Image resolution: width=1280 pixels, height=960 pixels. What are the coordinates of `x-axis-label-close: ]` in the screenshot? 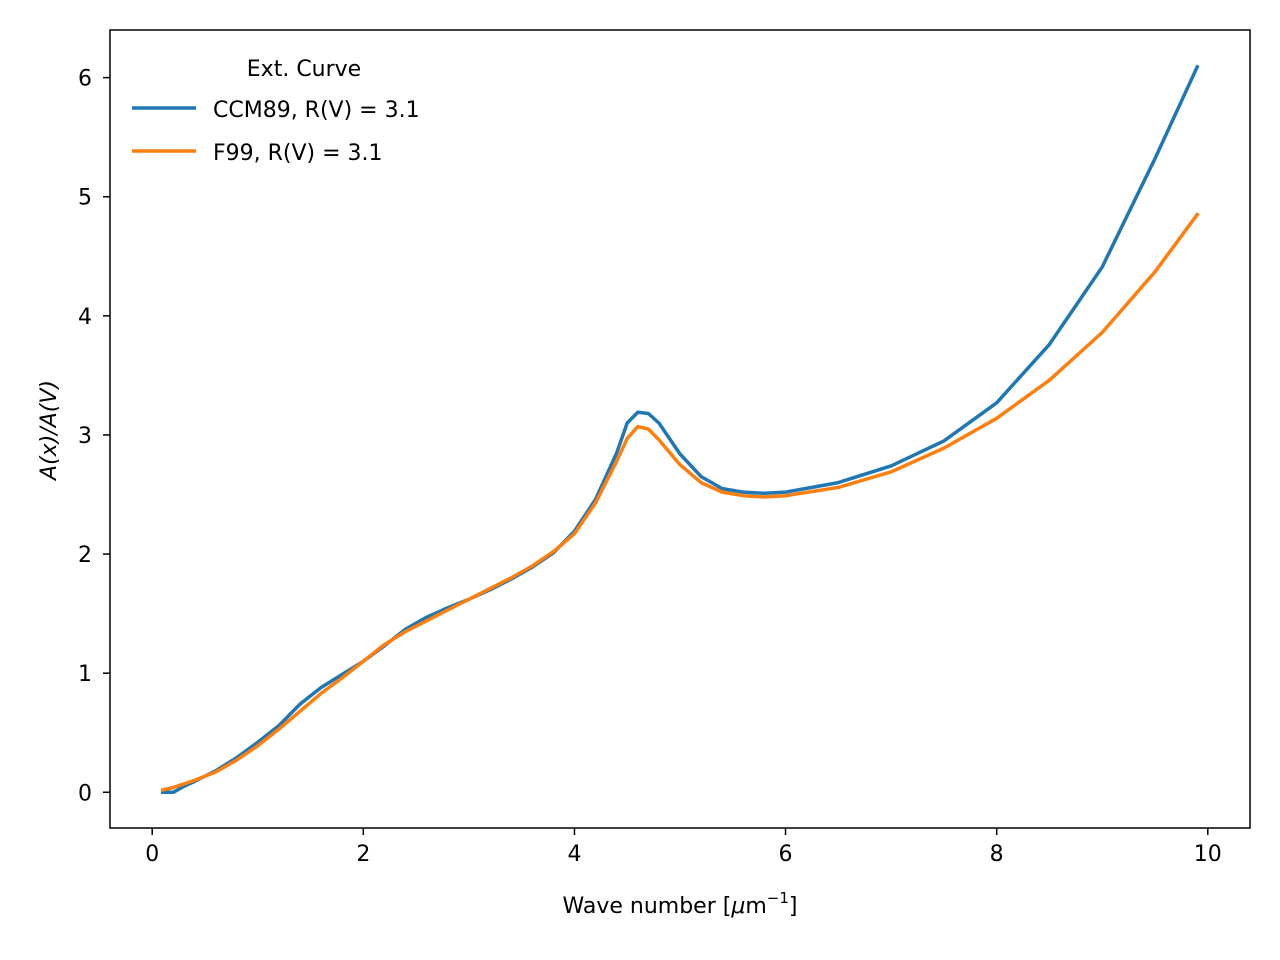 It's located at (793, 906).